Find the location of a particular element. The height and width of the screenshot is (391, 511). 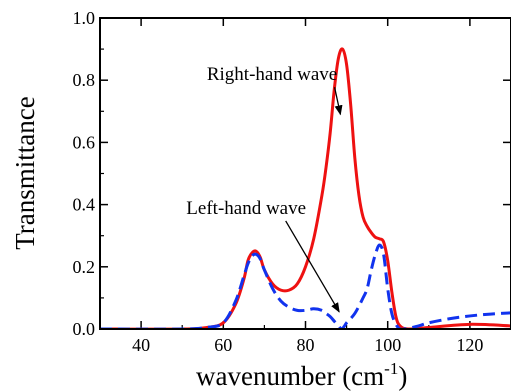

x-axis-title: wavenumber (cm-1) is located at coordinates (301, 375).